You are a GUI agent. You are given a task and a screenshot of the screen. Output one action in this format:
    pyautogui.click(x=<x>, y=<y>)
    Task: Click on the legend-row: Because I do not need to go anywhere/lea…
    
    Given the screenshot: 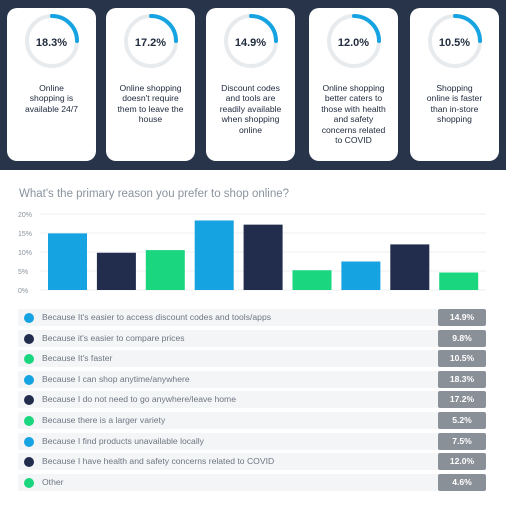 What is the action you would take?
    pyautogui.click(x=252, y=400)
    